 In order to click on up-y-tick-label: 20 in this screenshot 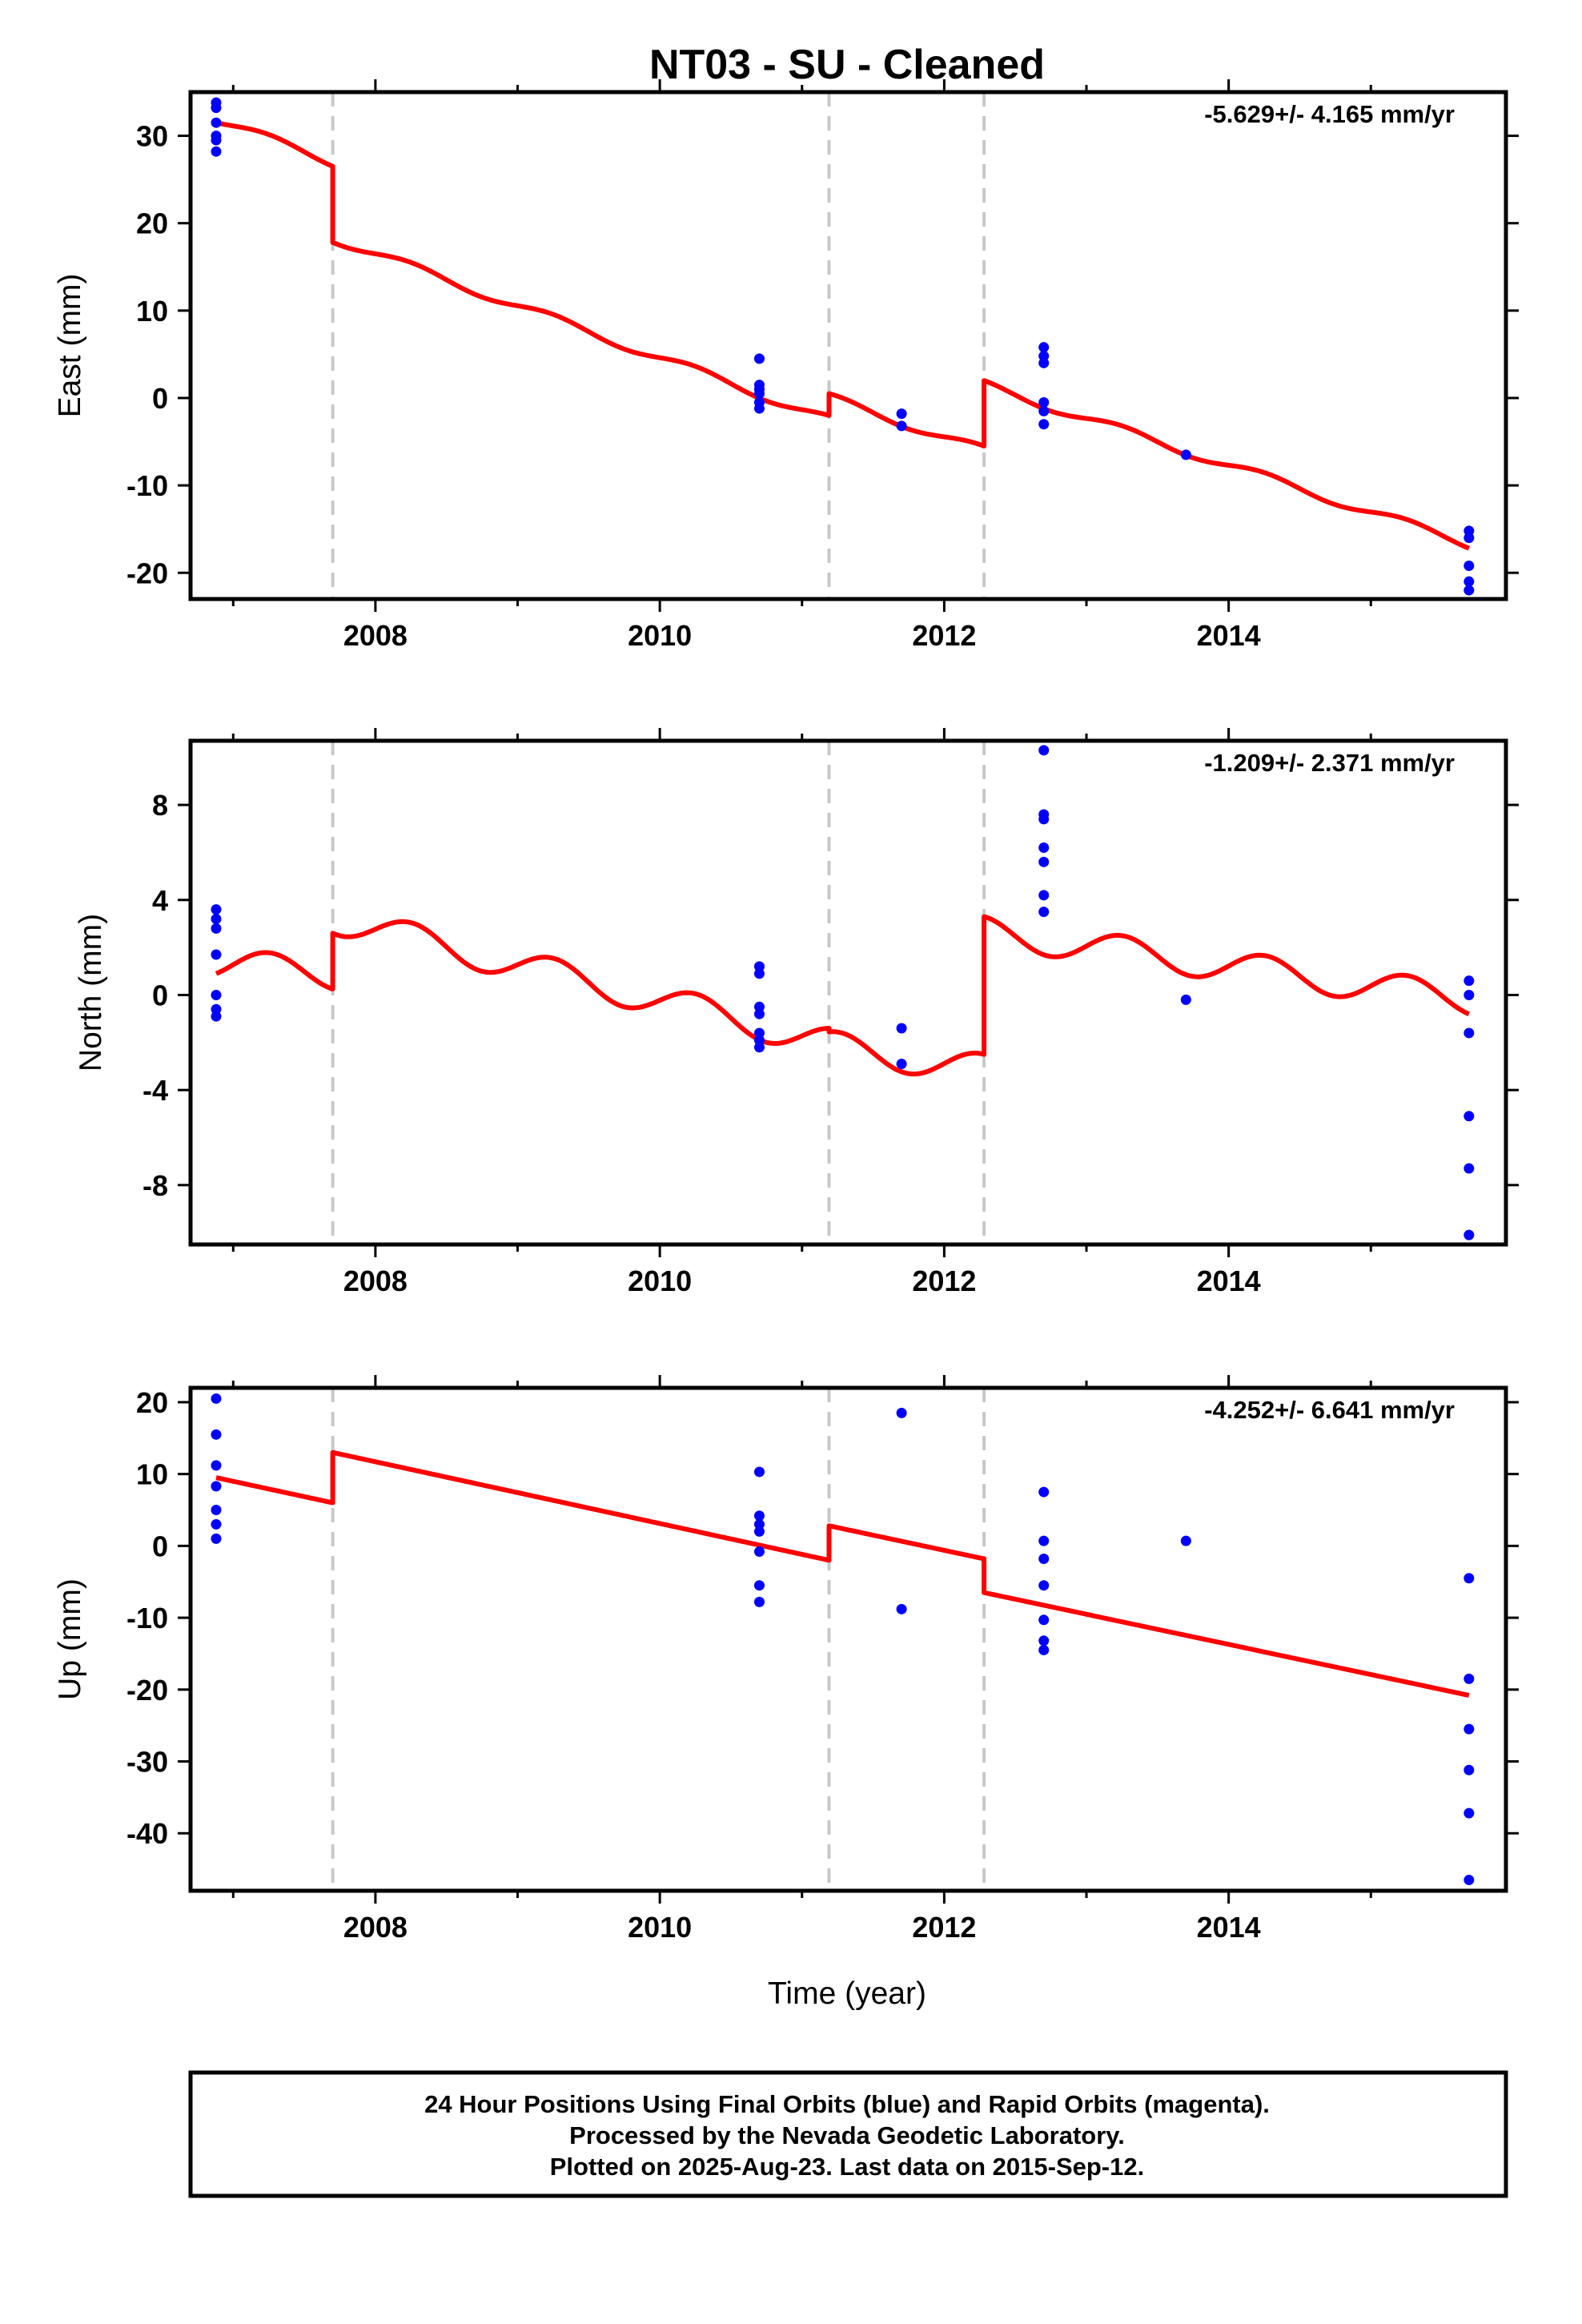, I will do `click(152, 1402)`.